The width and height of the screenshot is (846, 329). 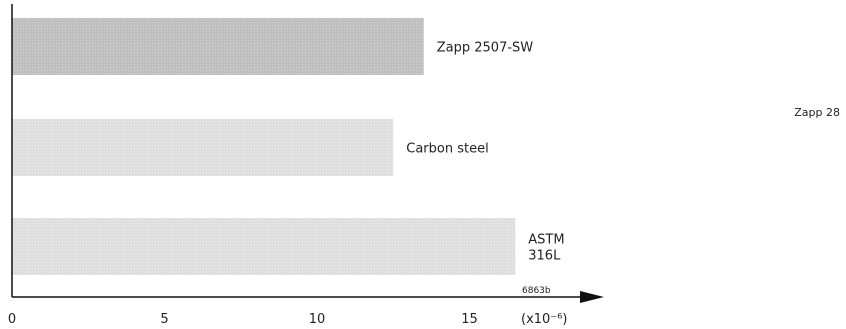 I want to click on side-label: Zapp 28, so click(x=817, y=112).